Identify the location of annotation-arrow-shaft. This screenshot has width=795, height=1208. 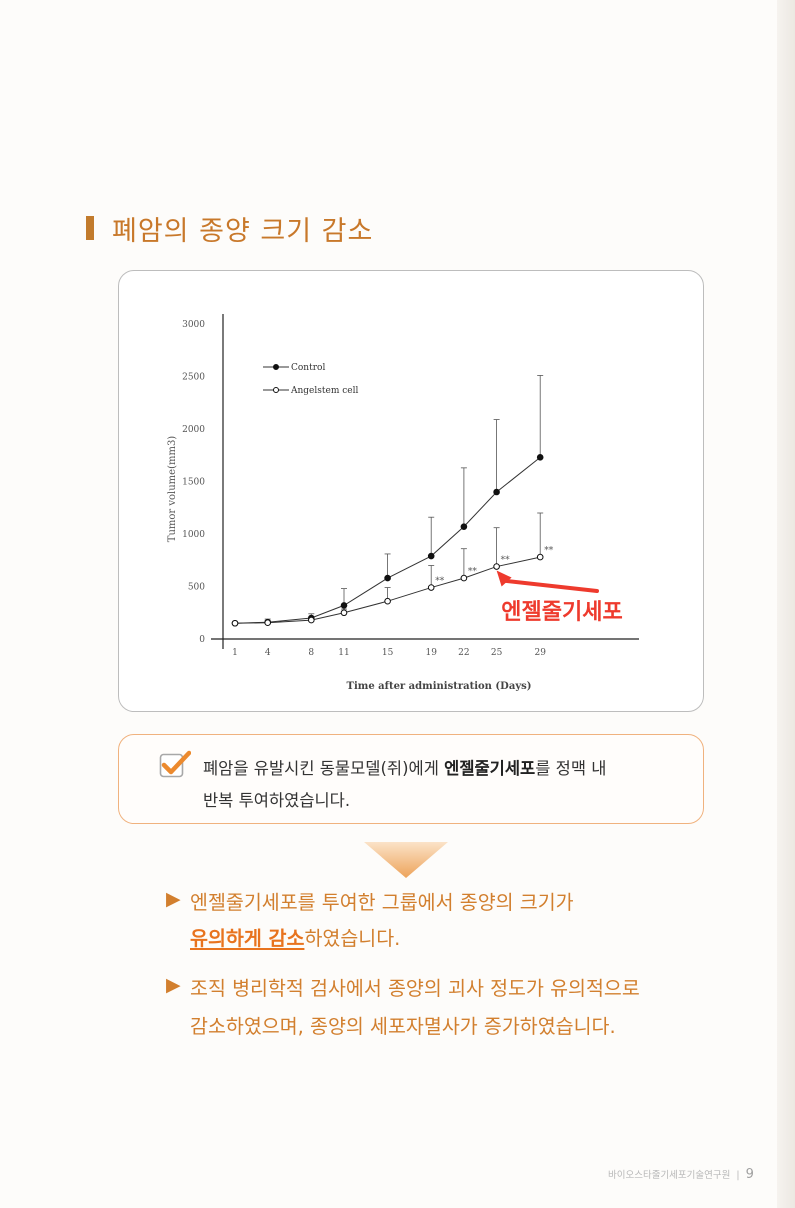
(549, 585).